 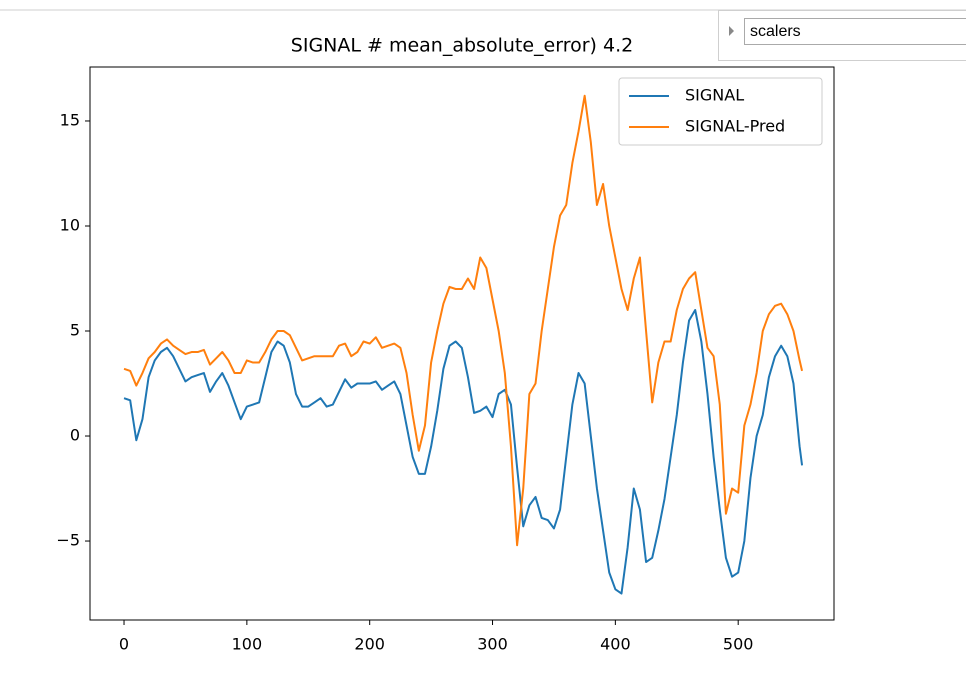 I want to click on x-tick-label: 500, so click(x=738, y=644).